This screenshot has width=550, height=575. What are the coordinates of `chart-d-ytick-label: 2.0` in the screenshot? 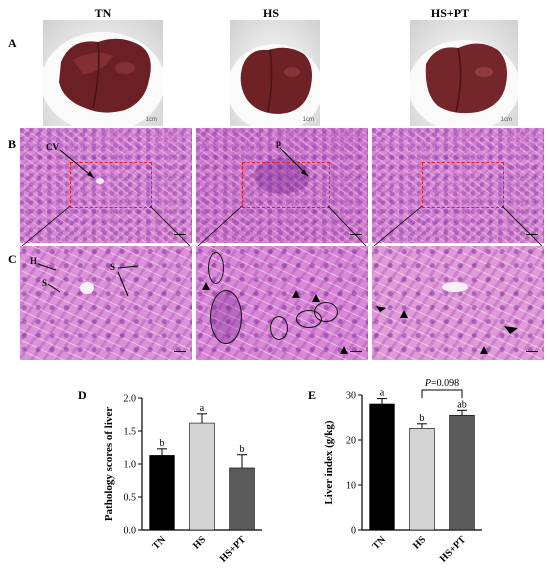 It's located at (130, 399).